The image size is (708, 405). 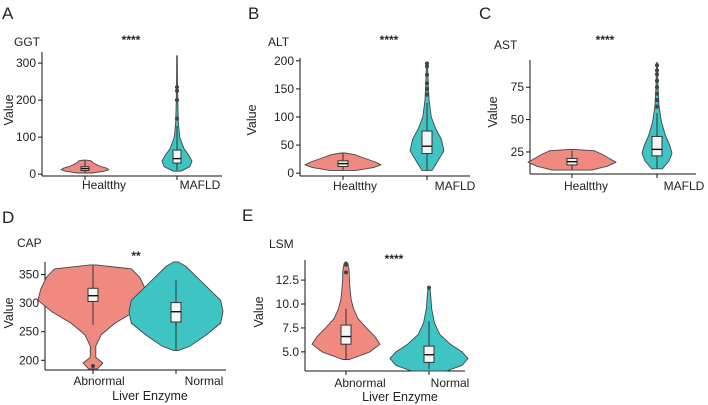 I want to click on panel-c: C AST **** Value 25 50 75 Healtthy MAFLD, so click(x=592, y=98).